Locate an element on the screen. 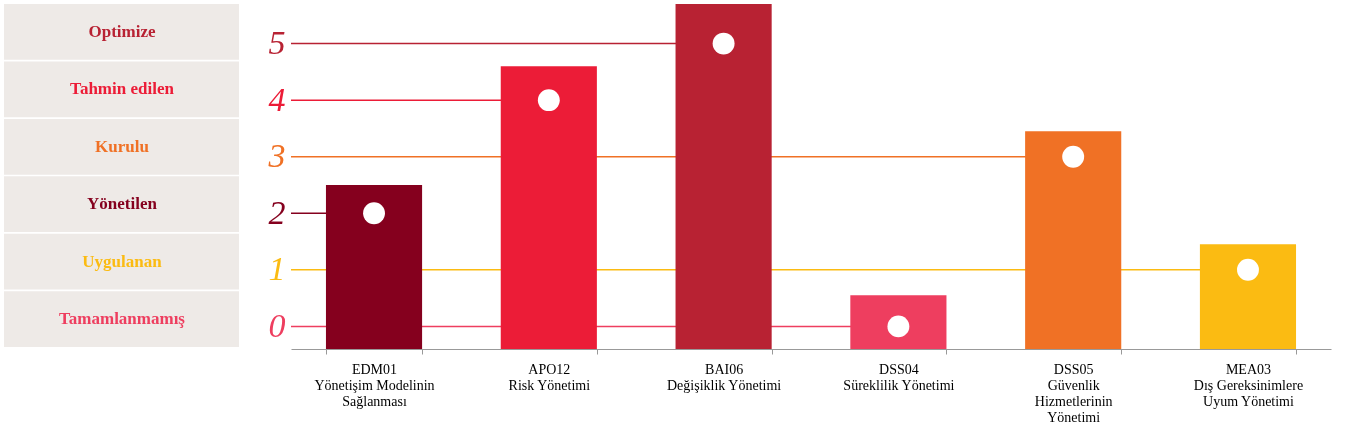 This screenshot has width=1361, height=446. x-tick-label: MEA03 Dış Gereksinimlere Uyum Yönetimi is located at coordinates (1248, 385).